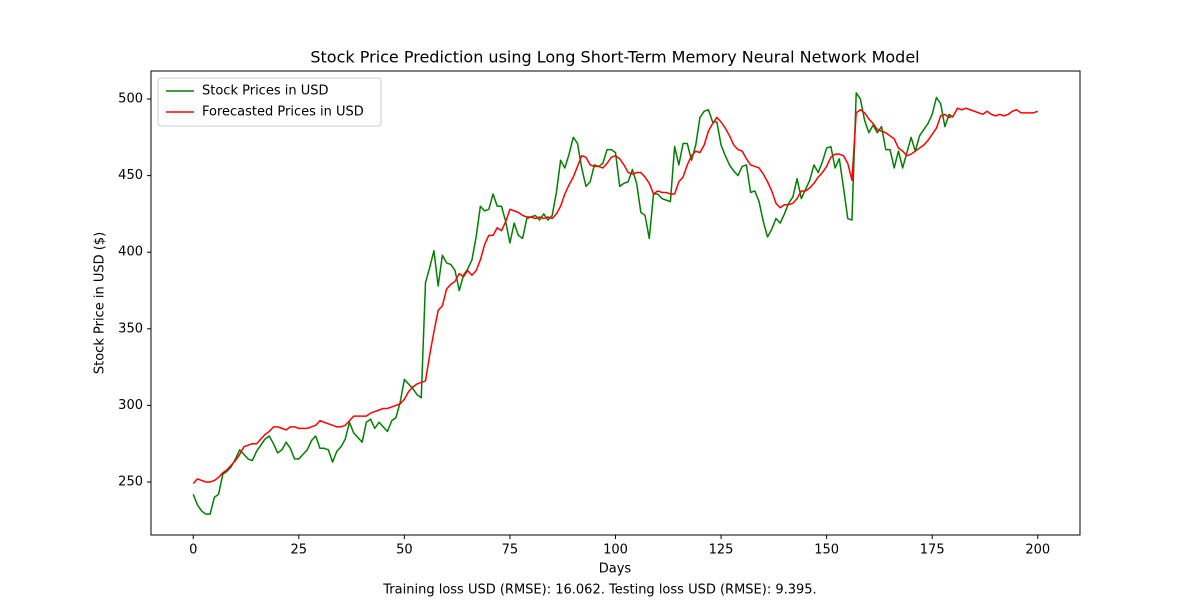 This screenshot has height=604, width=1200. What do you see at coordinates (100, 303) in the screenshot?
I see `y-axis-label: Stock Price in USD ($)` at bounding box center [100, 303].